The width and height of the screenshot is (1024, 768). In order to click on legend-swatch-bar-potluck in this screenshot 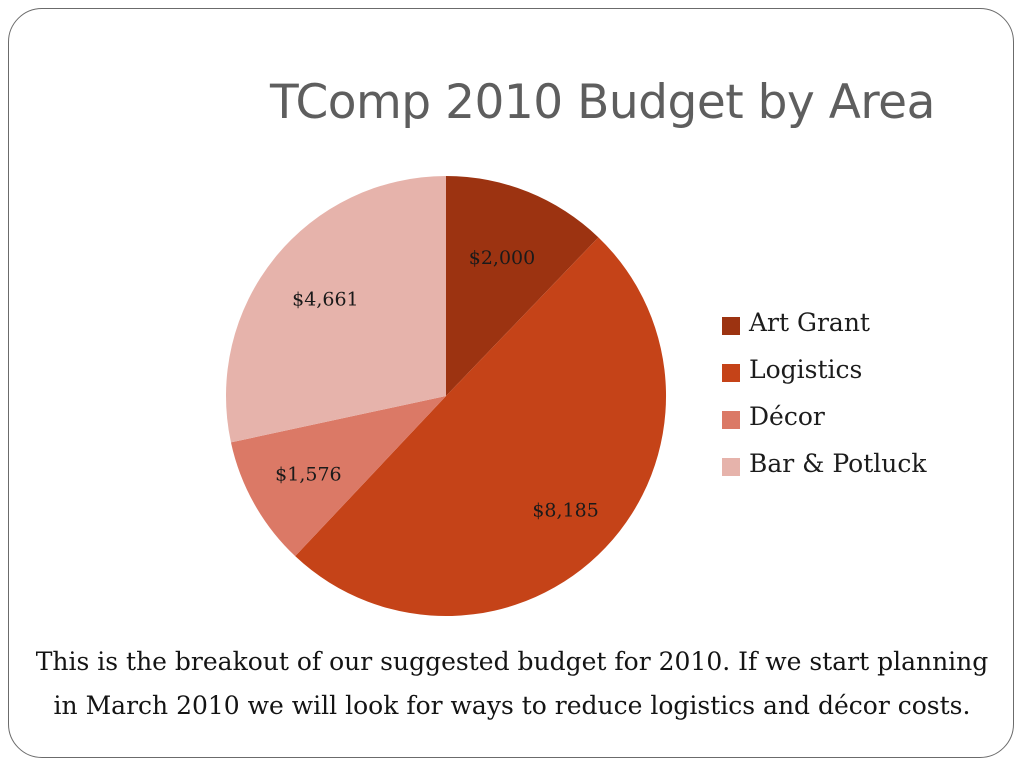, I will do `click(731, 467)`.